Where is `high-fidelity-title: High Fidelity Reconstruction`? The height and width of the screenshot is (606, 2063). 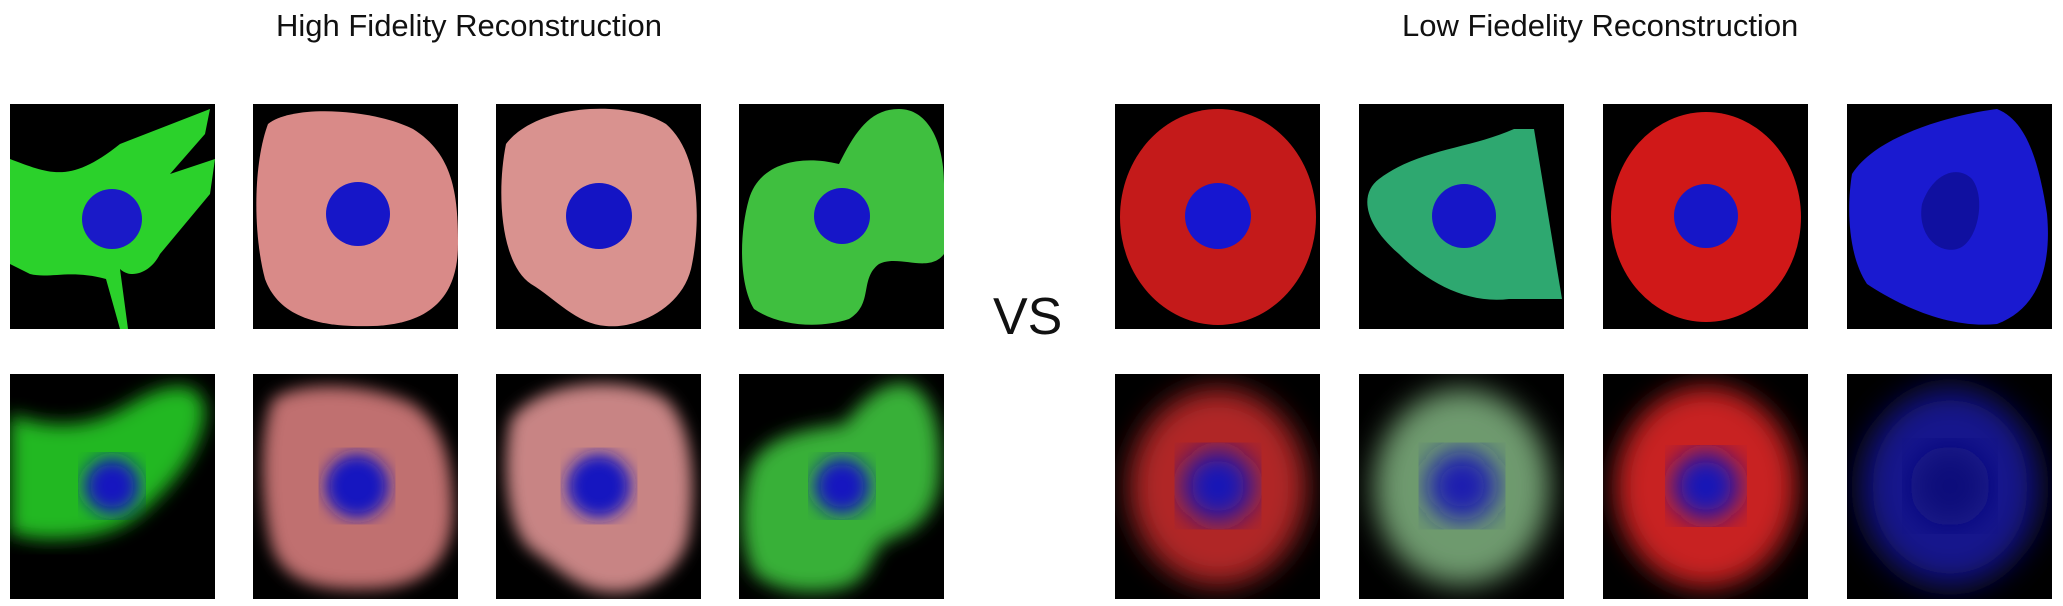
high-fidelity-title: High Fidelity Reconstruction is located at coordinates (469, 25).